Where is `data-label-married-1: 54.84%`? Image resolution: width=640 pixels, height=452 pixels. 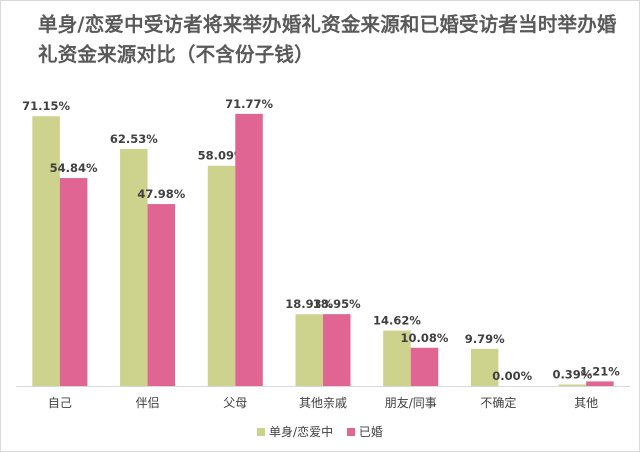
data-label-married-1: 54.84% is located at coordinates (74, 168).